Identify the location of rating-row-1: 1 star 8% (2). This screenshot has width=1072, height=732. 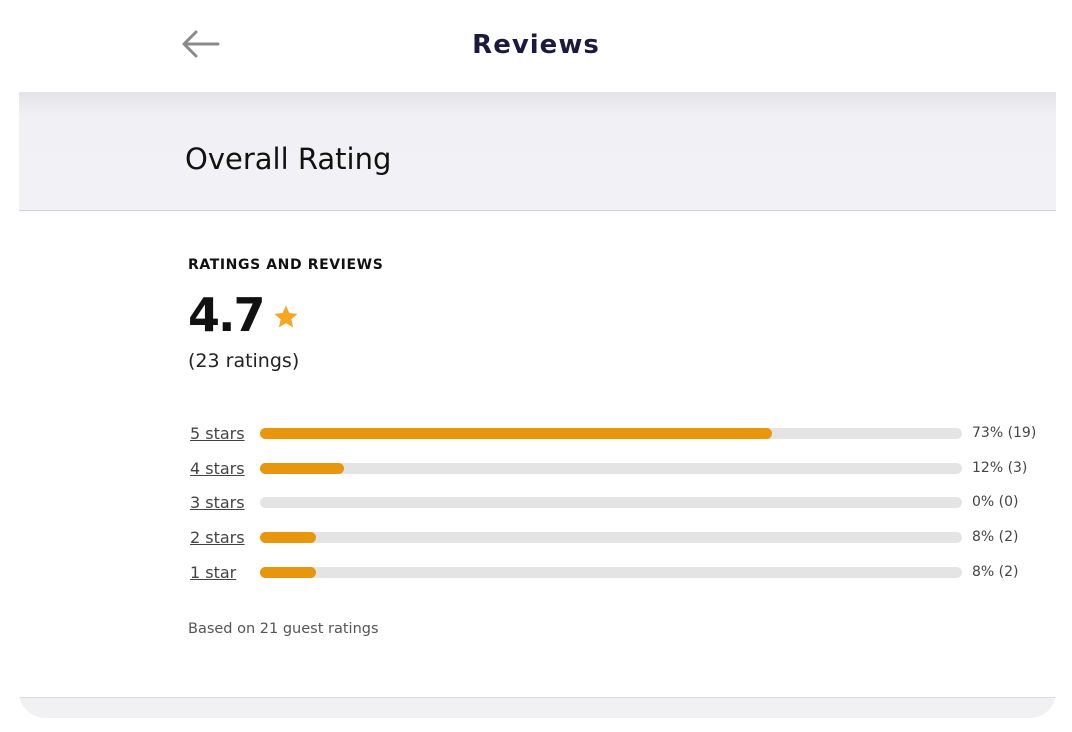
(620, 575).